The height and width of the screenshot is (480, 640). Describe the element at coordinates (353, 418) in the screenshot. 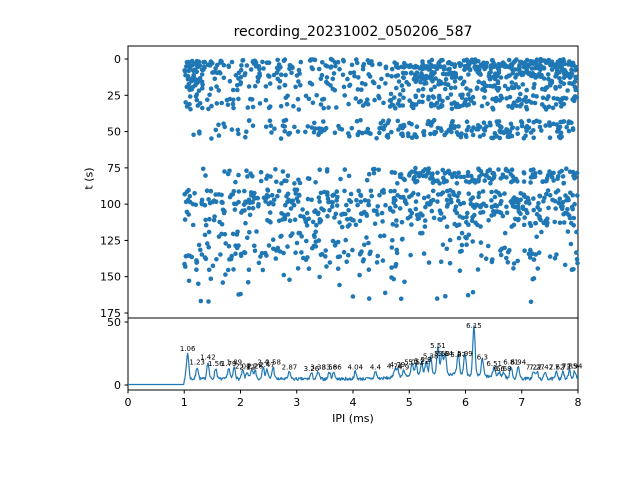

I see `x-axis-label-bottom: IPI (ms)` at that location.